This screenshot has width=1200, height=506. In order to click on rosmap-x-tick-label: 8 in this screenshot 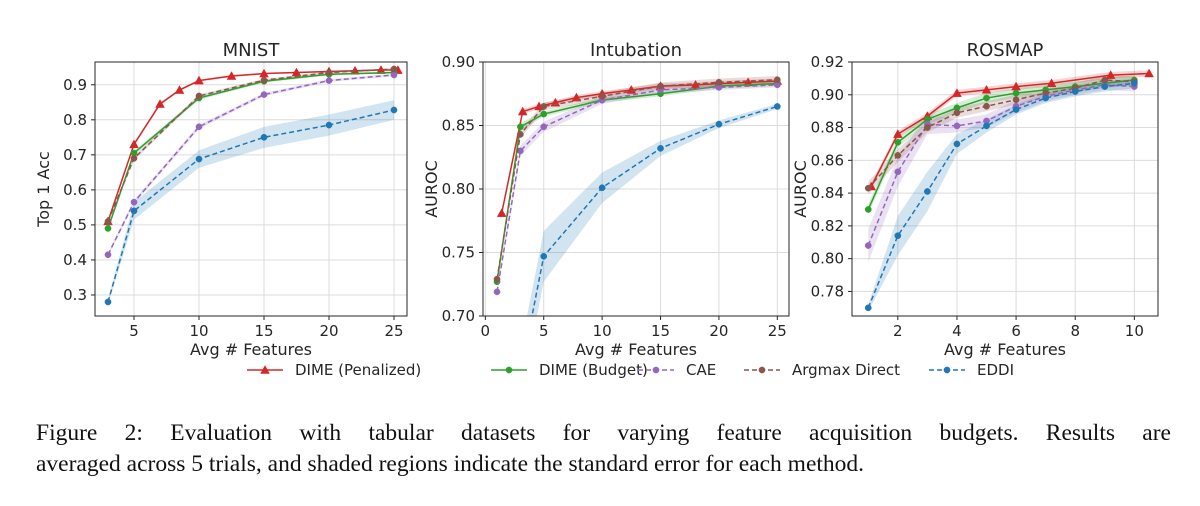, I will do `click(1075, 331)`.